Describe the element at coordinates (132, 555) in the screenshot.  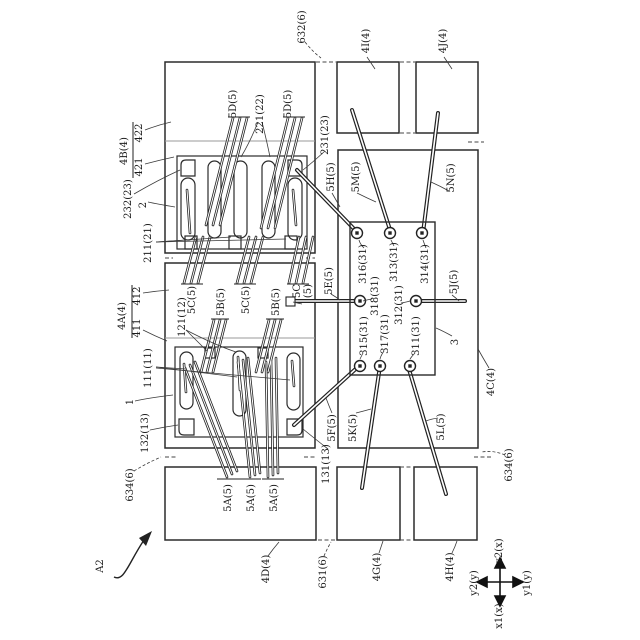
I see `view-a2-arrow` at that location.